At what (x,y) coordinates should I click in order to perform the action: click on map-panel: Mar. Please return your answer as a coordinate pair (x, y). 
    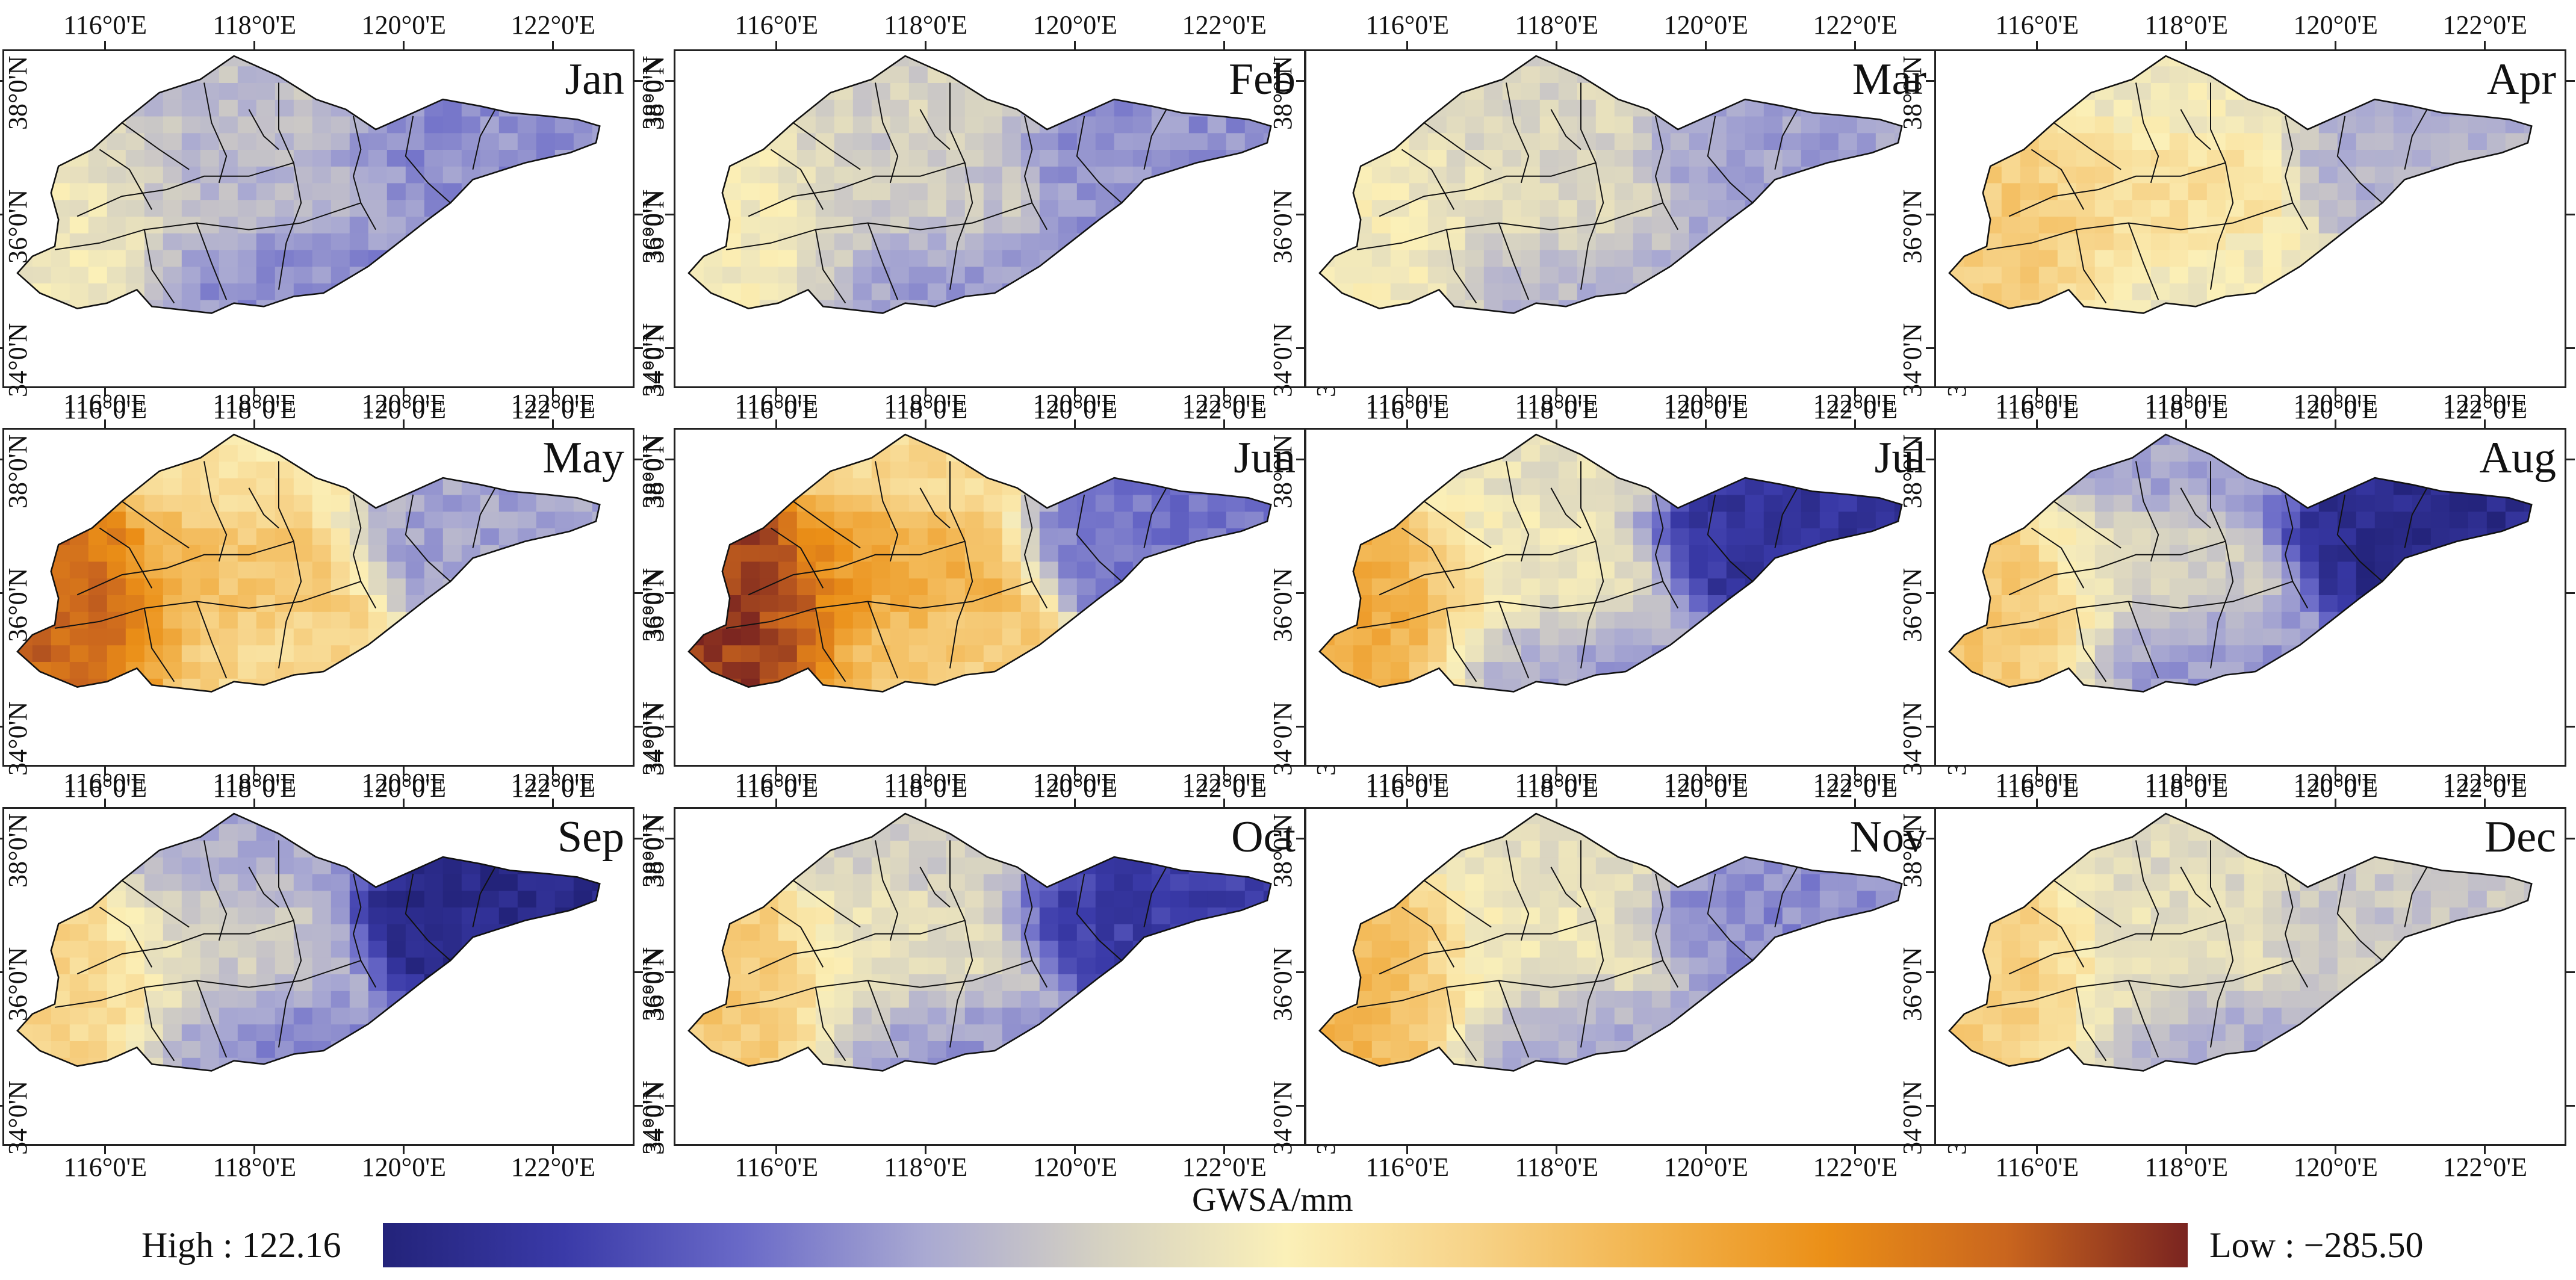
    Looking at the image, I should click on (1621, 218).